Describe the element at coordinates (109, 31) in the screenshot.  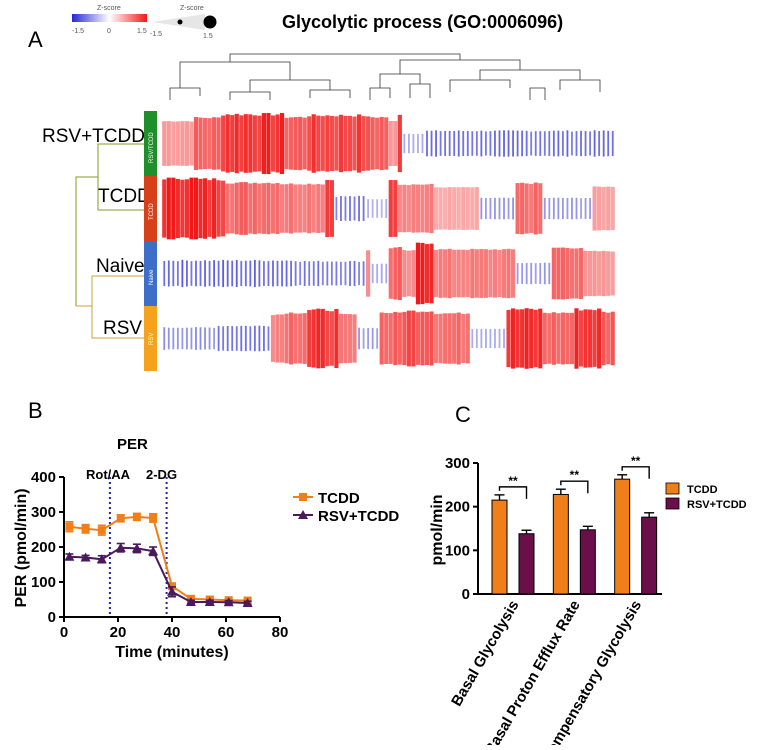
I see `zscore-tick: 0` at that location.